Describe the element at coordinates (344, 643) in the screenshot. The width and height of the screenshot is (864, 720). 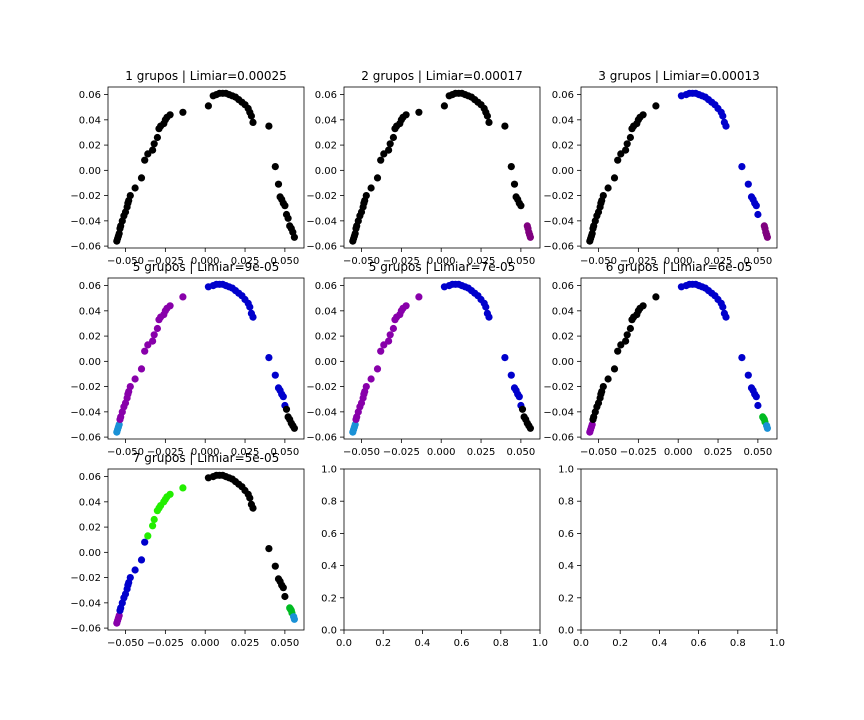
I see `x-tick-label: 0.0` at that location.